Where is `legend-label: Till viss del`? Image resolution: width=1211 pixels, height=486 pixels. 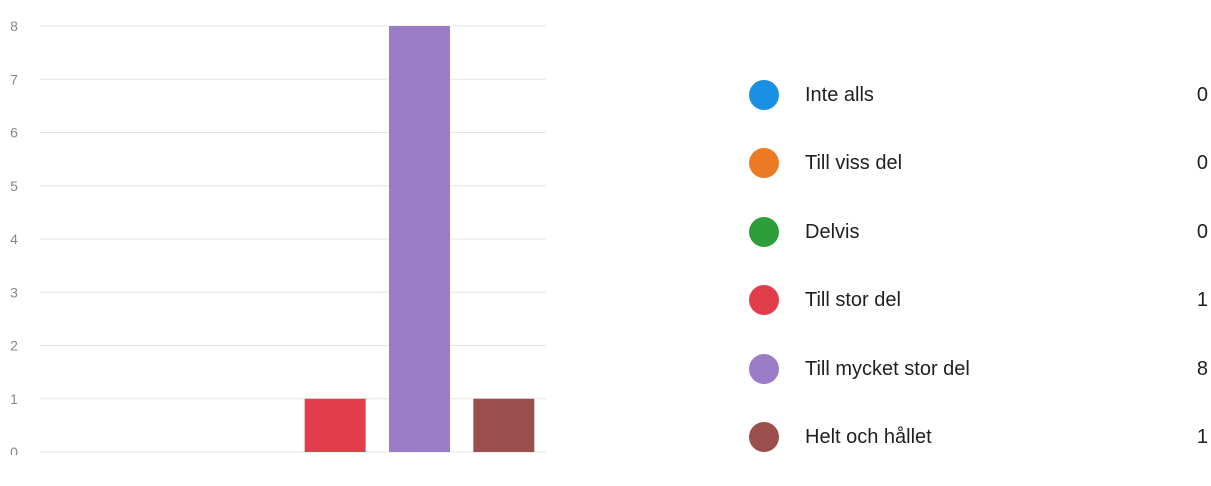 legend-label: Till viss del is located at coordinates (854, 163).